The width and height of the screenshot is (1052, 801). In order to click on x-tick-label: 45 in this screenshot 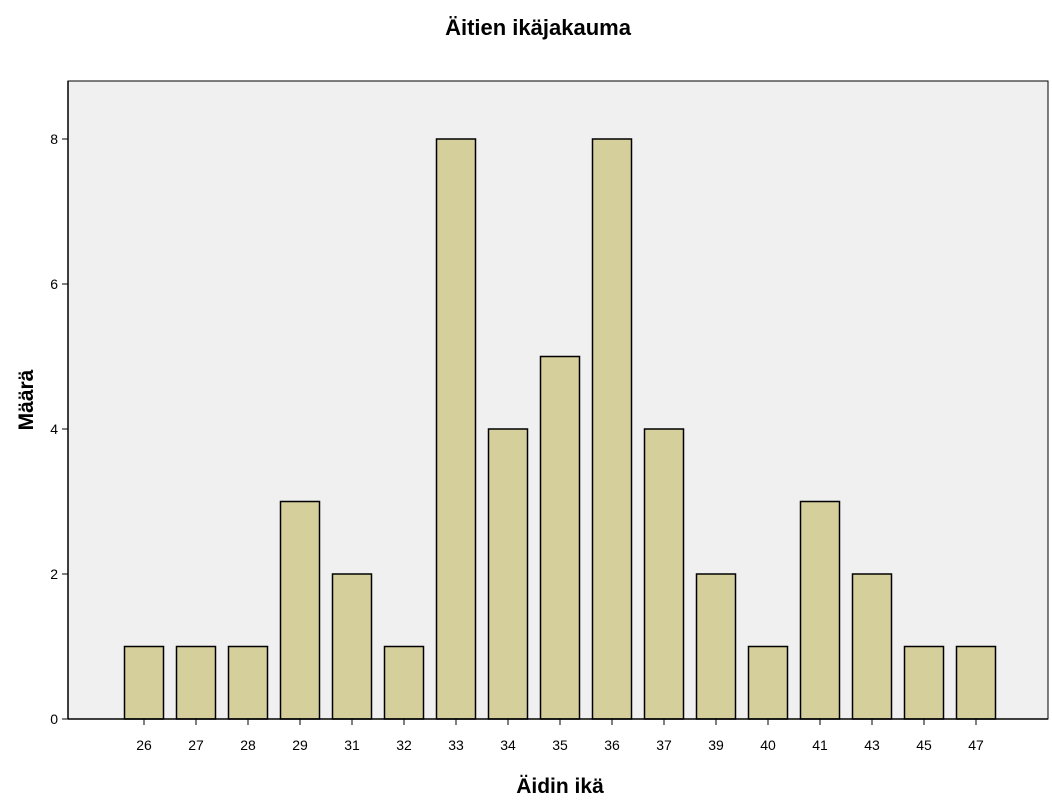, I will do `click(924, 745)`.